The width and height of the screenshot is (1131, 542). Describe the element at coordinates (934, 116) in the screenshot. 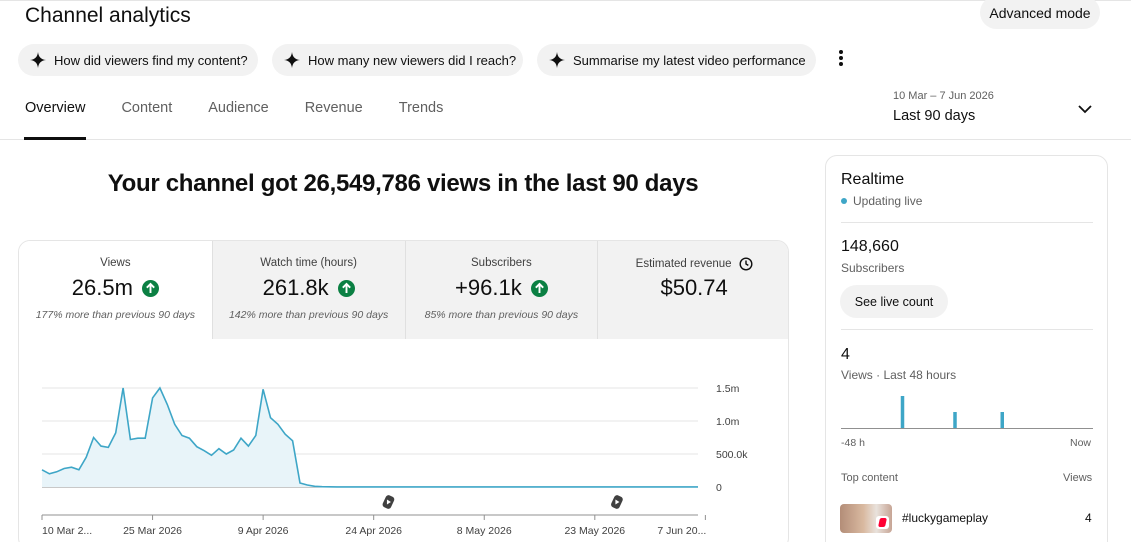

I see `date-range-label: Last 90 days` at that location.